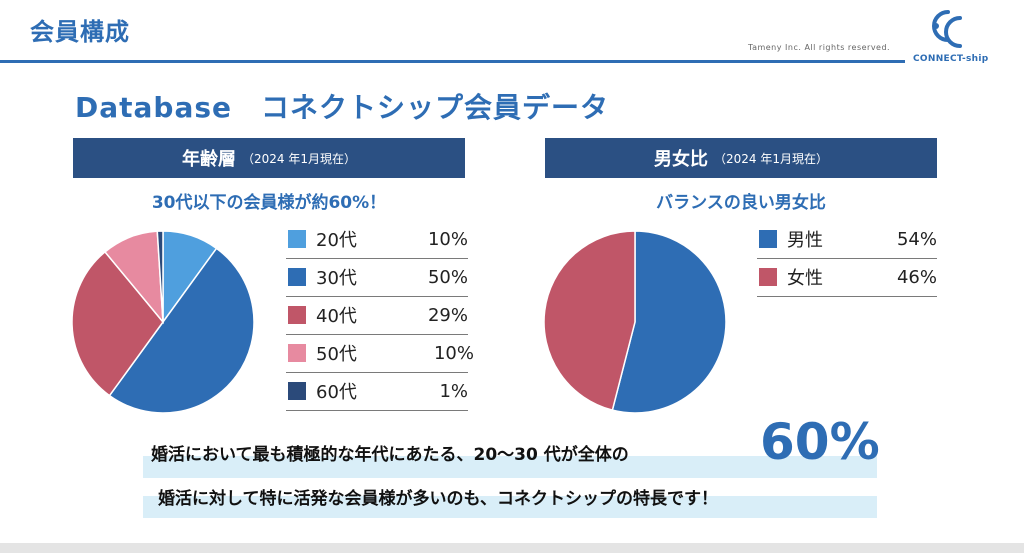 This screenshot has width=1024, height=553. What do you see at coordinates (336, 240) in the screenshot?
I see `legend-label: 20代` at bounding box center [336, 240].